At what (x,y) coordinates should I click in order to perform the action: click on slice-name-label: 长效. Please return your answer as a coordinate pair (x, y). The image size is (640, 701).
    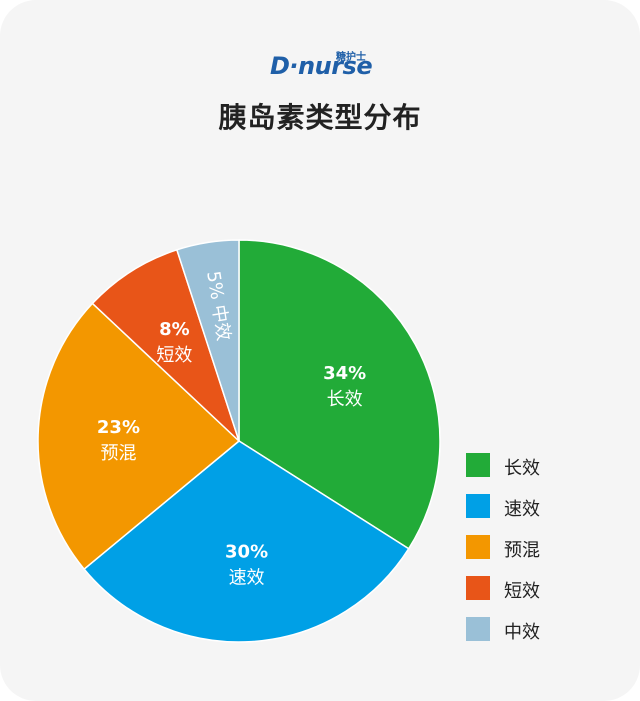
    Looking at the image, I should click on (345, 399).